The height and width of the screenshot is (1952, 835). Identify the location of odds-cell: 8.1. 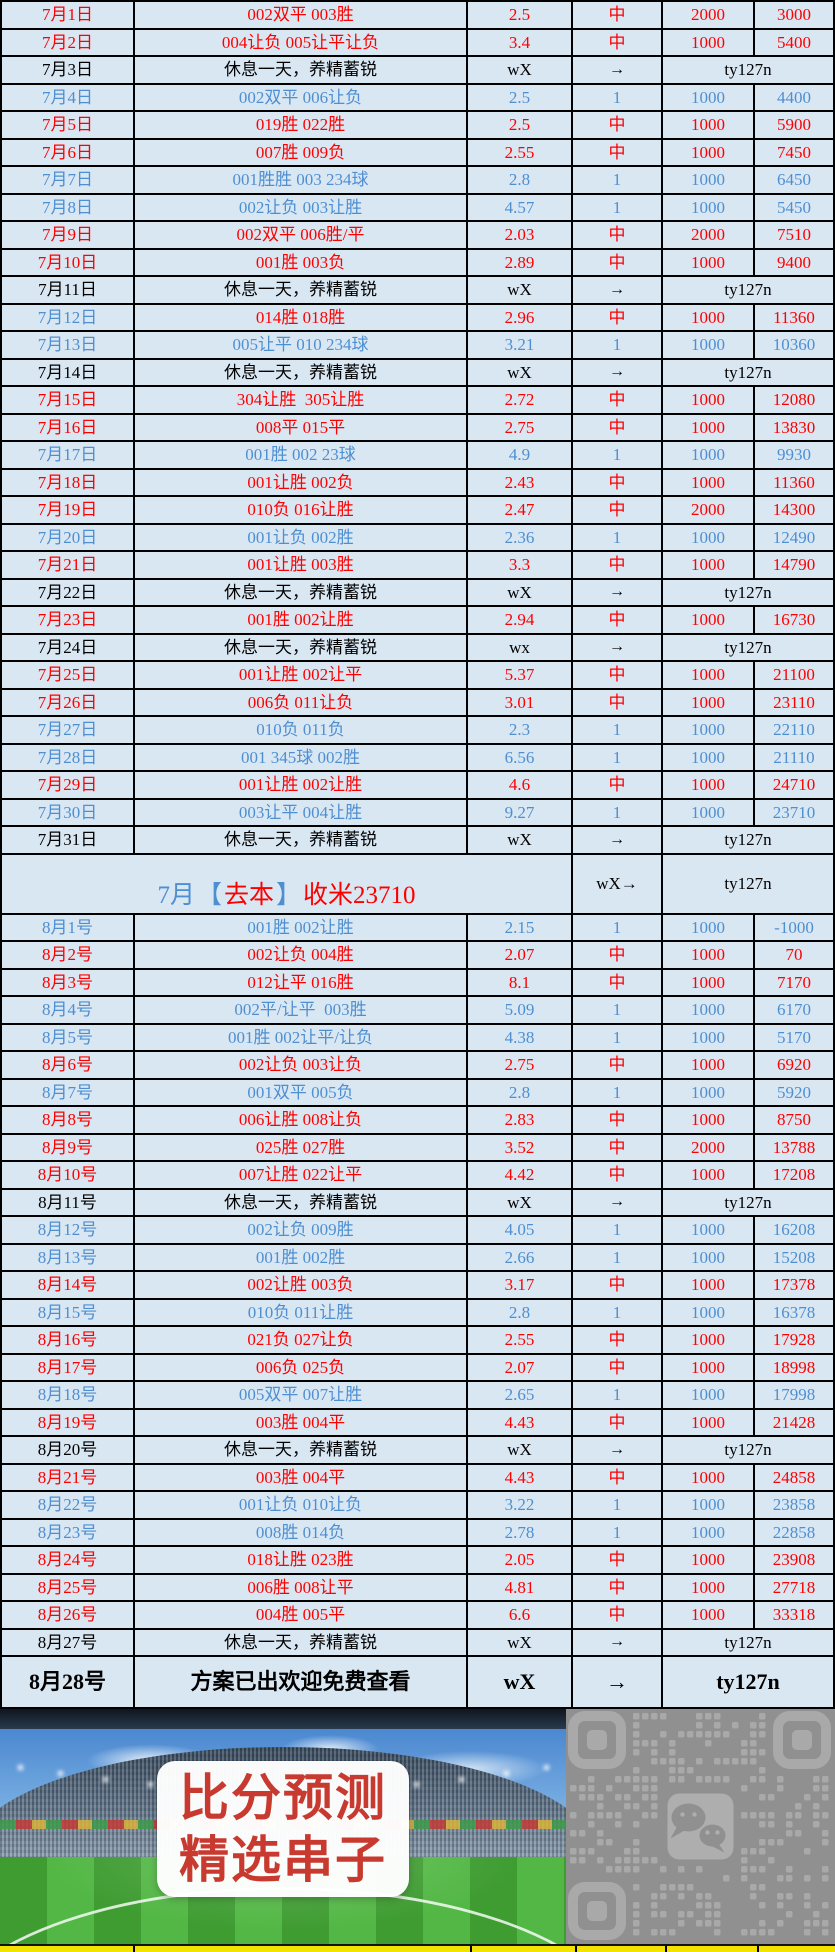
(519, 982).